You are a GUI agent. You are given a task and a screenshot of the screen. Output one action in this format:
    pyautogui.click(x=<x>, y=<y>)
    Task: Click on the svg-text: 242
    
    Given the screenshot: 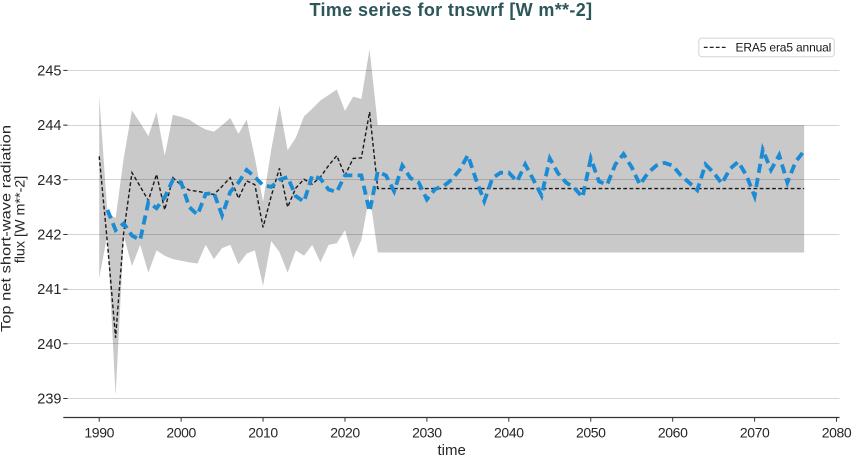 What is the action you would take?
    pyautogui.click(x=49, y=235)
    